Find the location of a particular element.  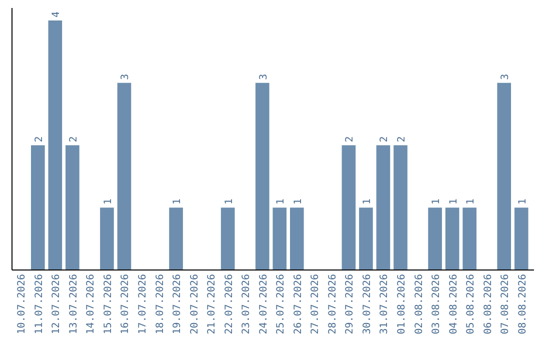

x-tick-label: 05.08.2026 is located at coordinates (471, 304).